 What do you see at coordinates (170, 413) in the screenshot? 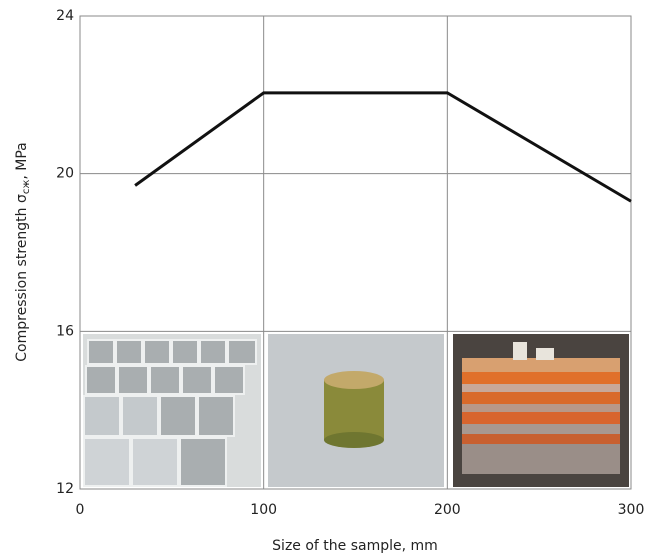
I see `blocks` at bounding box center [170, 413].